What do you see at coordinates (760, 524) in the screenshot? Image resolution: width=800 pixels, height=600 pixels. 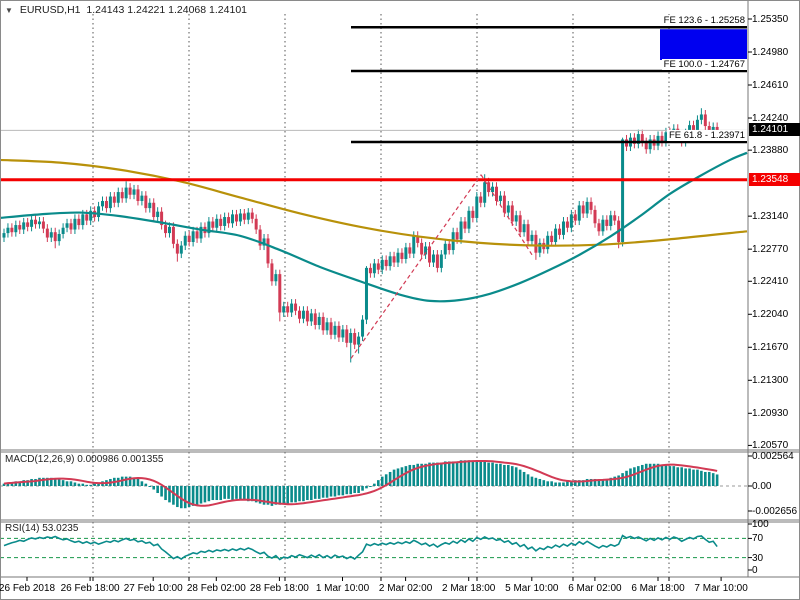 I see `rsi-axis-label: 100` at bounding box center [760, 524].